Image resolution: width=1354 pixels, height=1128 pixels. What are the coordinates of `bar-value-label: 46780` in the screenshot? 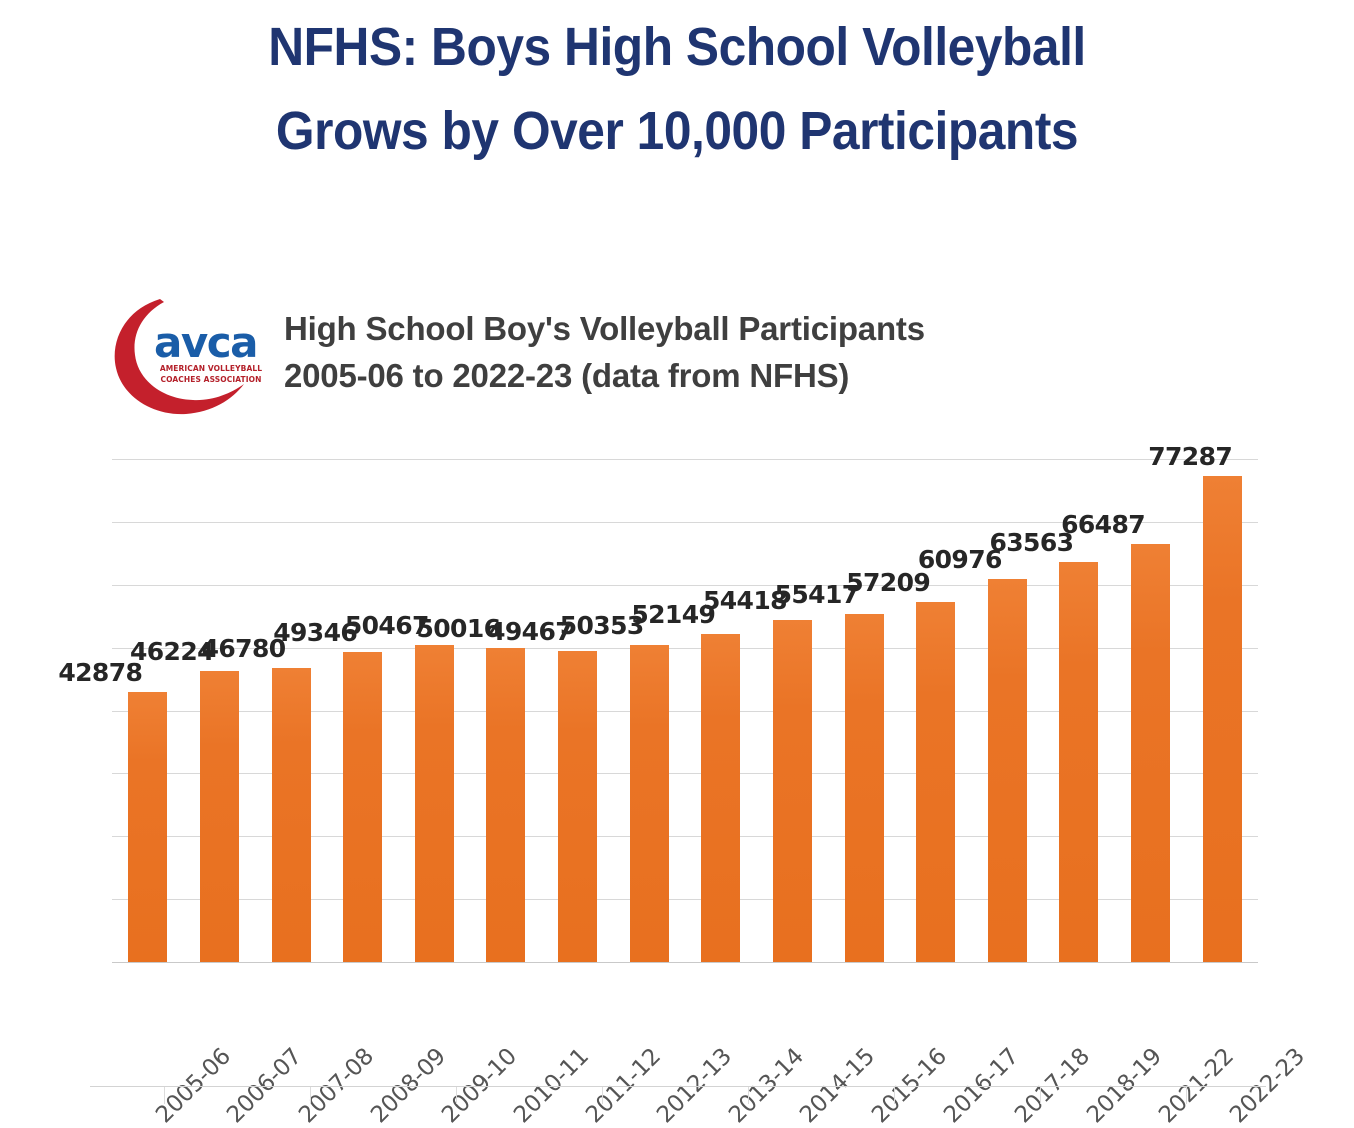 It's located at (244, 648).